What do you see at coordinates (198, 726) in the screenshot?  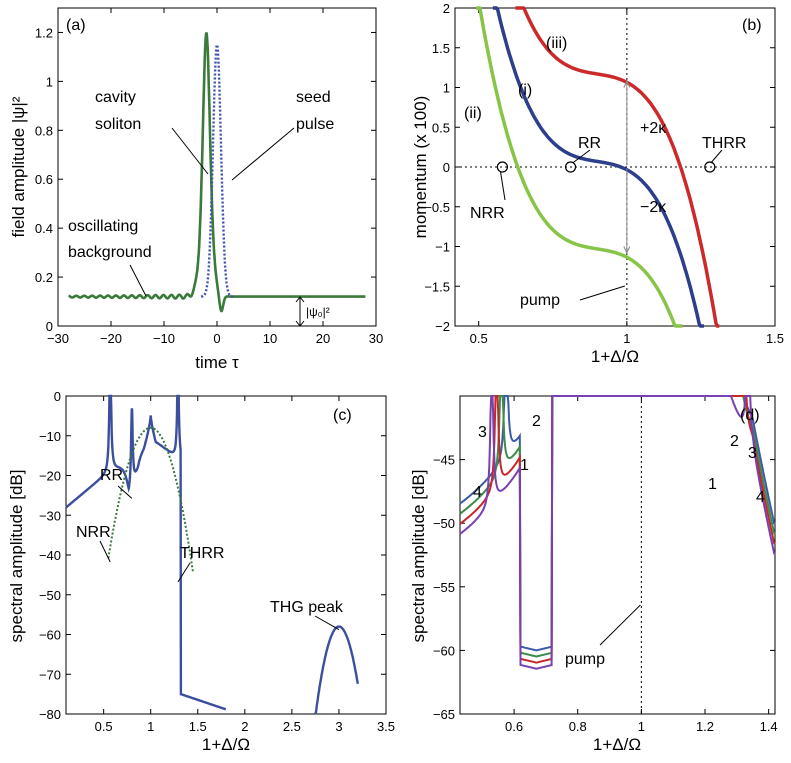 I see `panel-c-xtick-label: 1.5` at bounding box center [198, 726].